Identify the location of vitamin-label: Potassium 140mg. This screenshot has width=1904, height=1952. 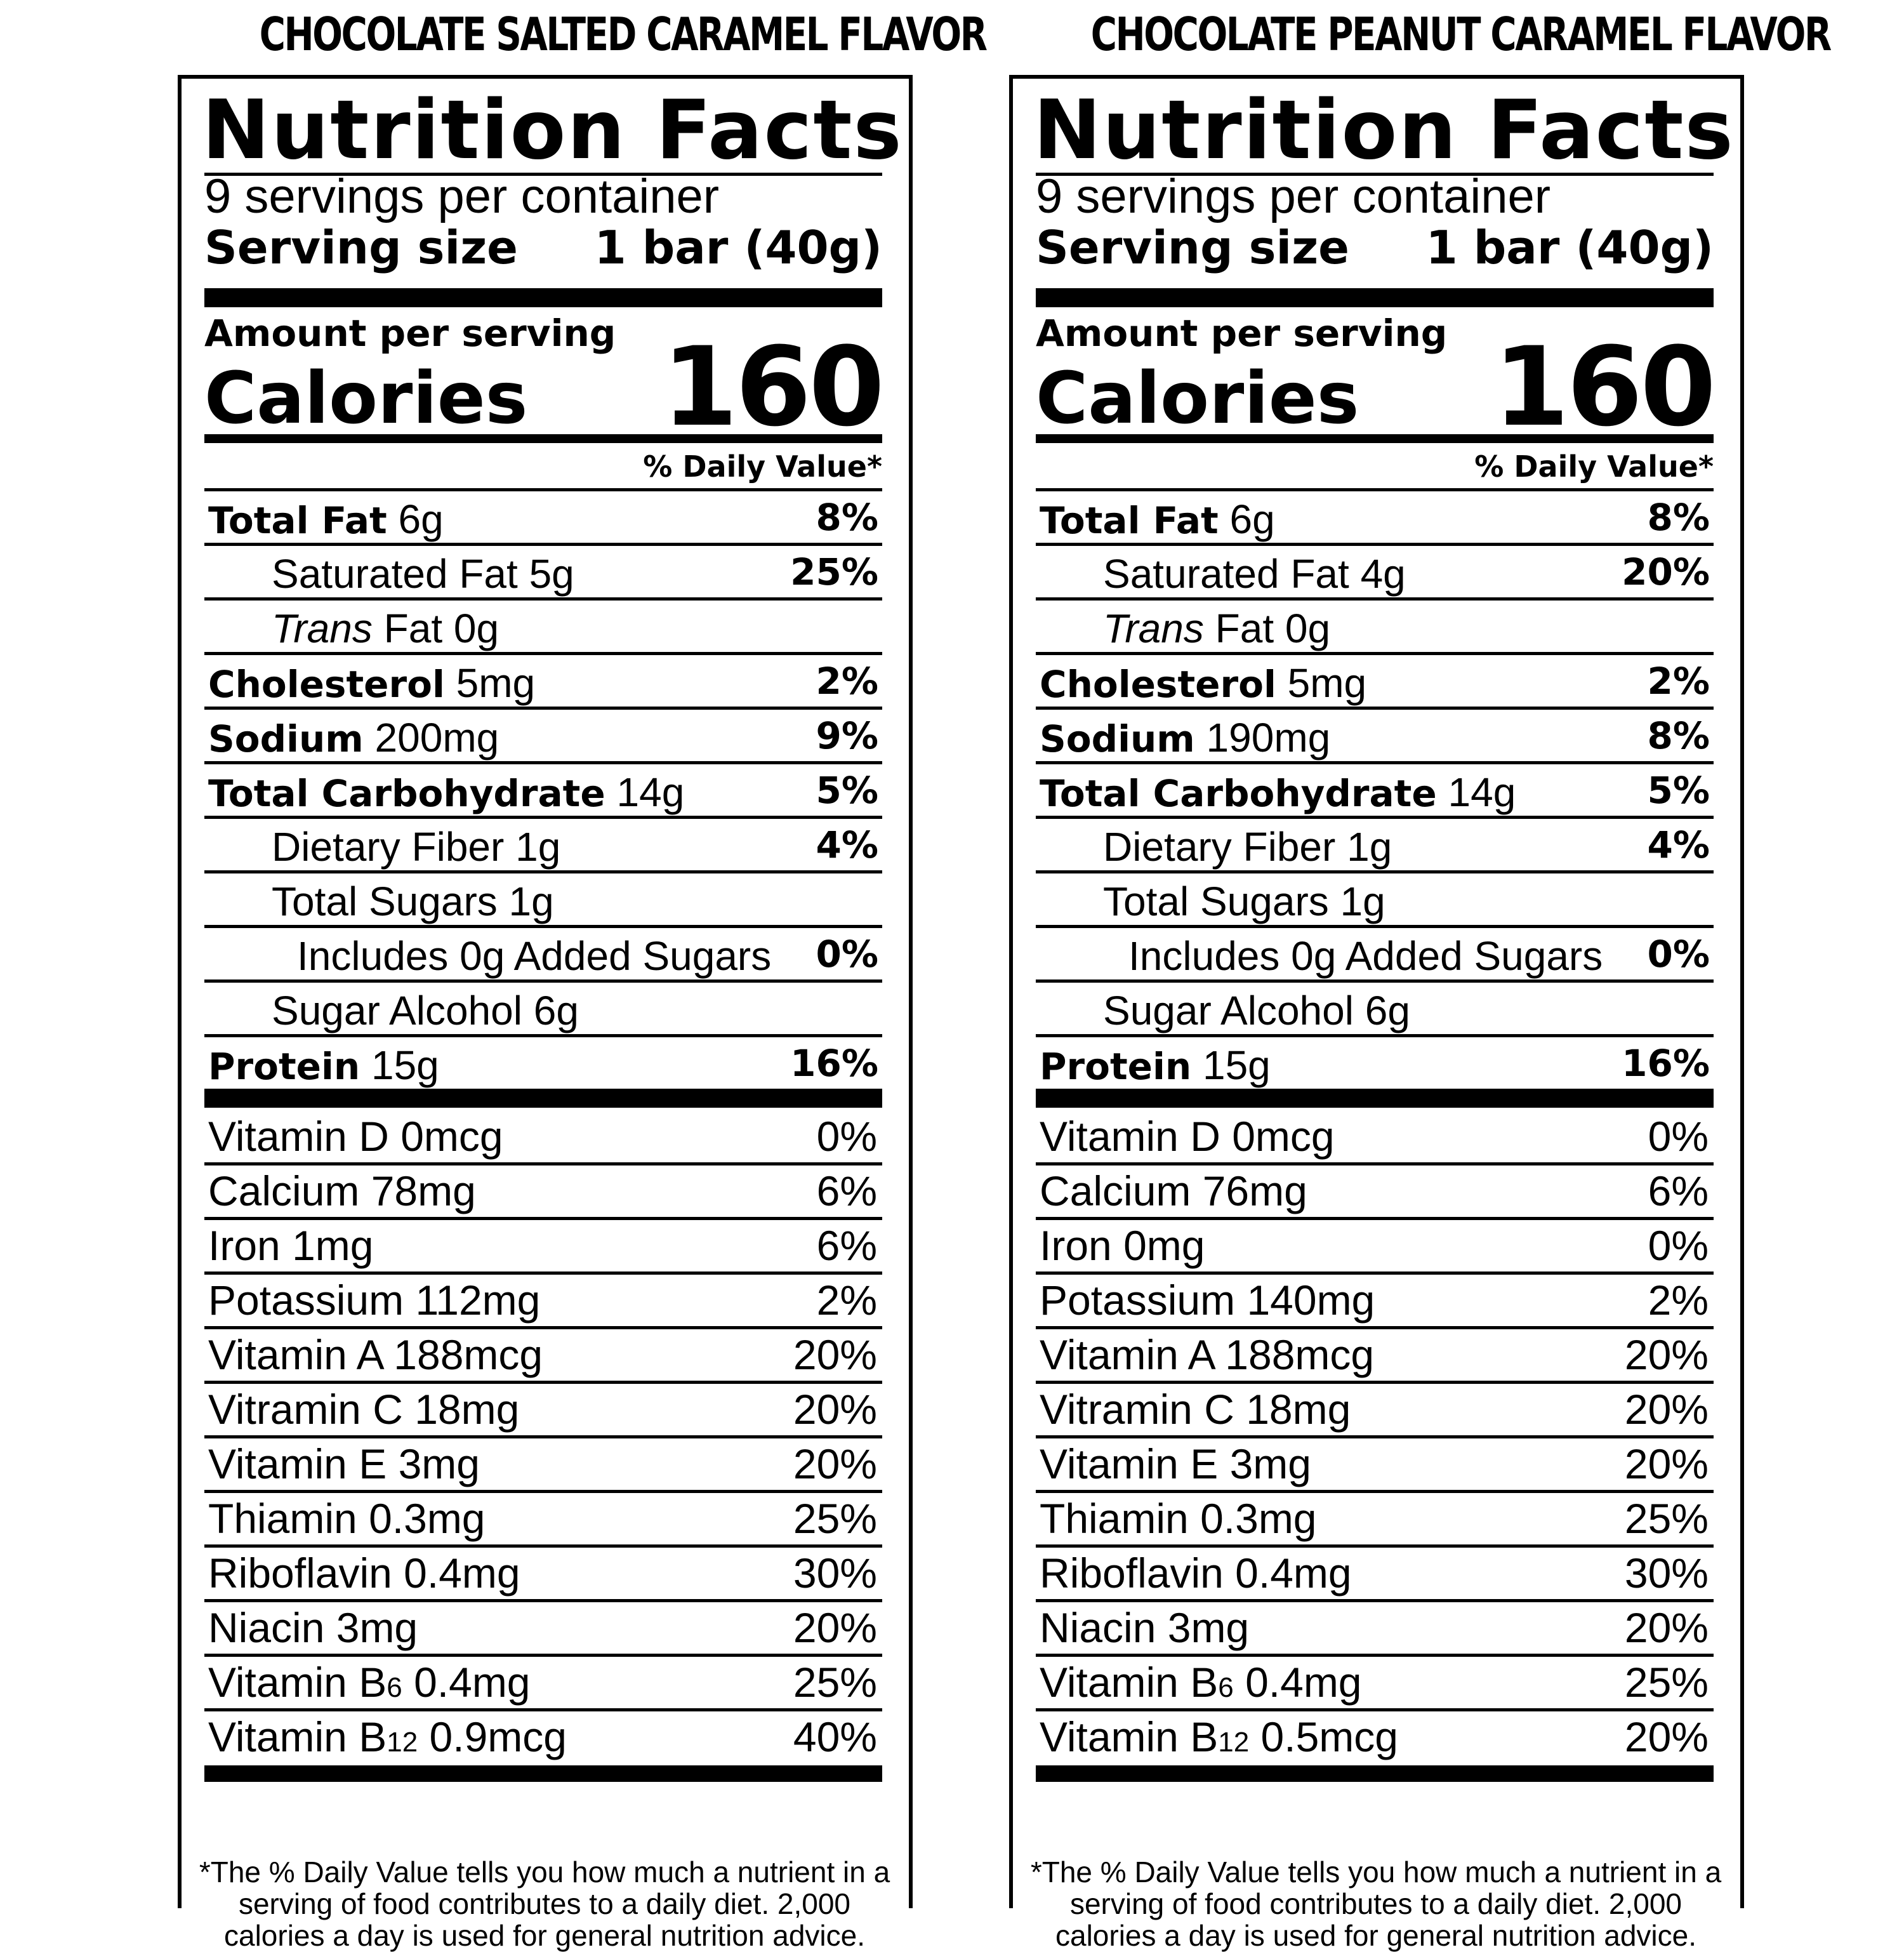
(1207, 1300).